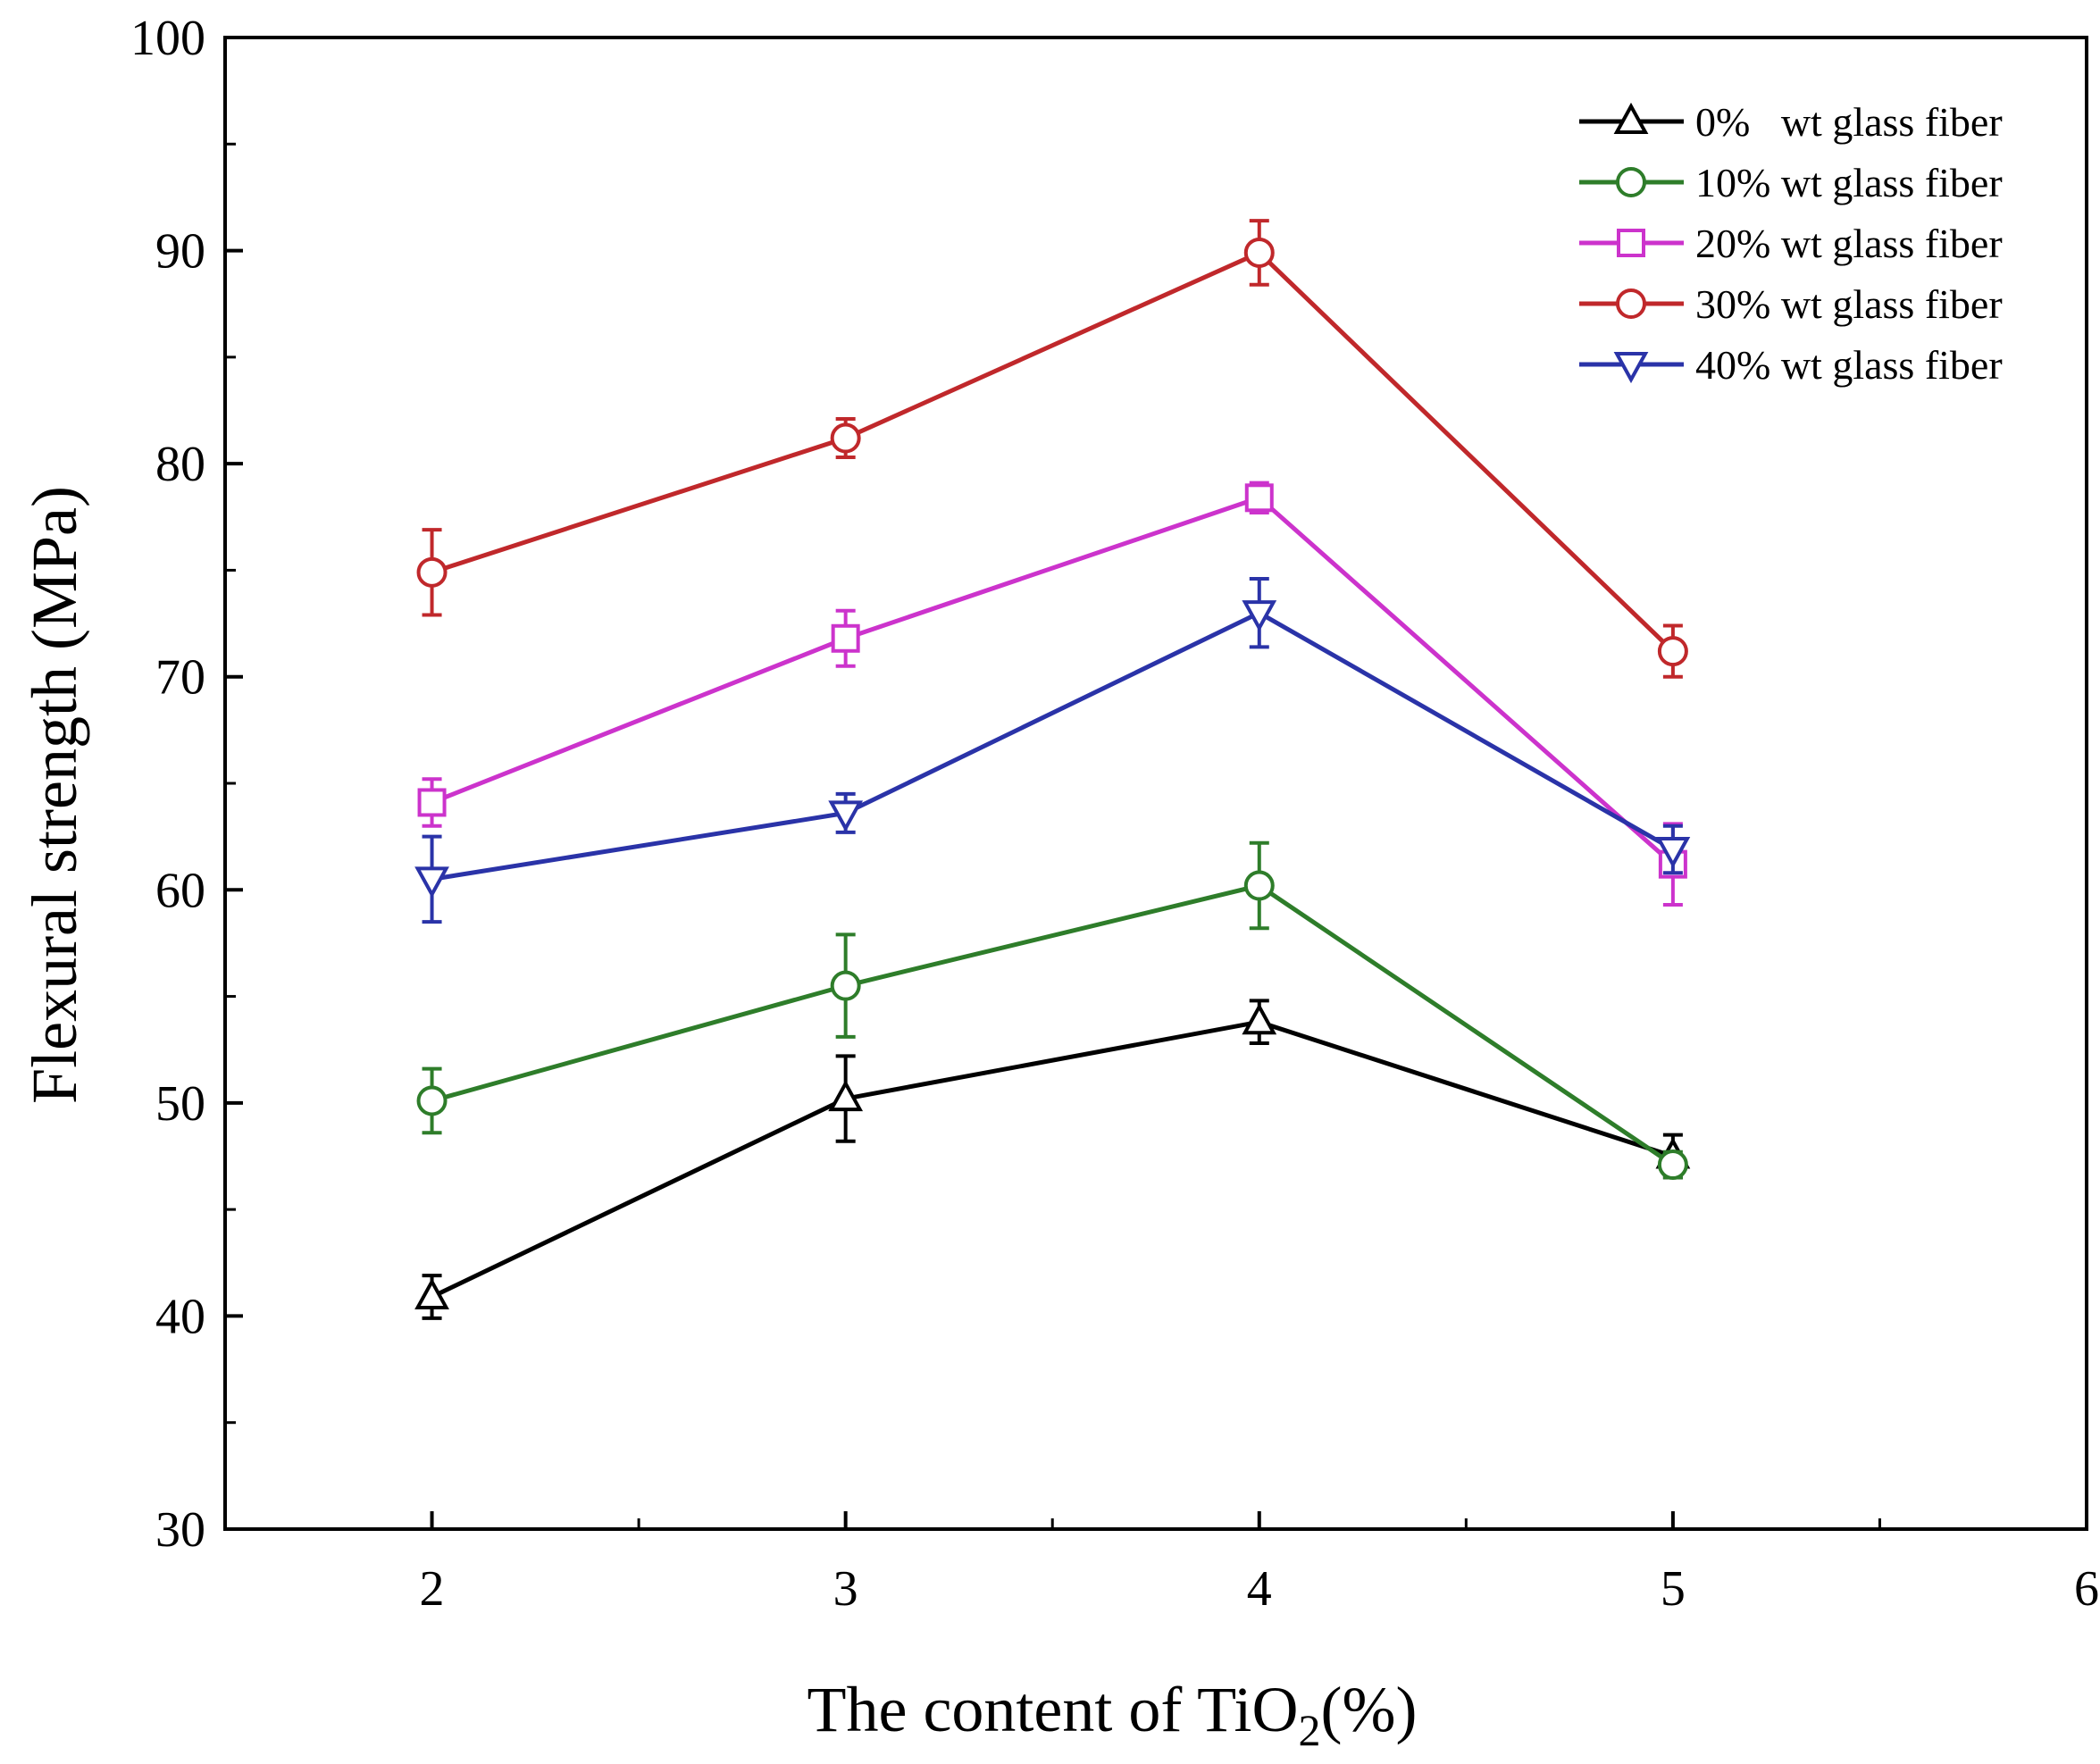 This screenshot has width=2100, height=1764. What do you see at coordinates (1849, 122) in the screenshot?
I see `legend-label: 0% wt glass fiber` at bounding box center [1849, 122].